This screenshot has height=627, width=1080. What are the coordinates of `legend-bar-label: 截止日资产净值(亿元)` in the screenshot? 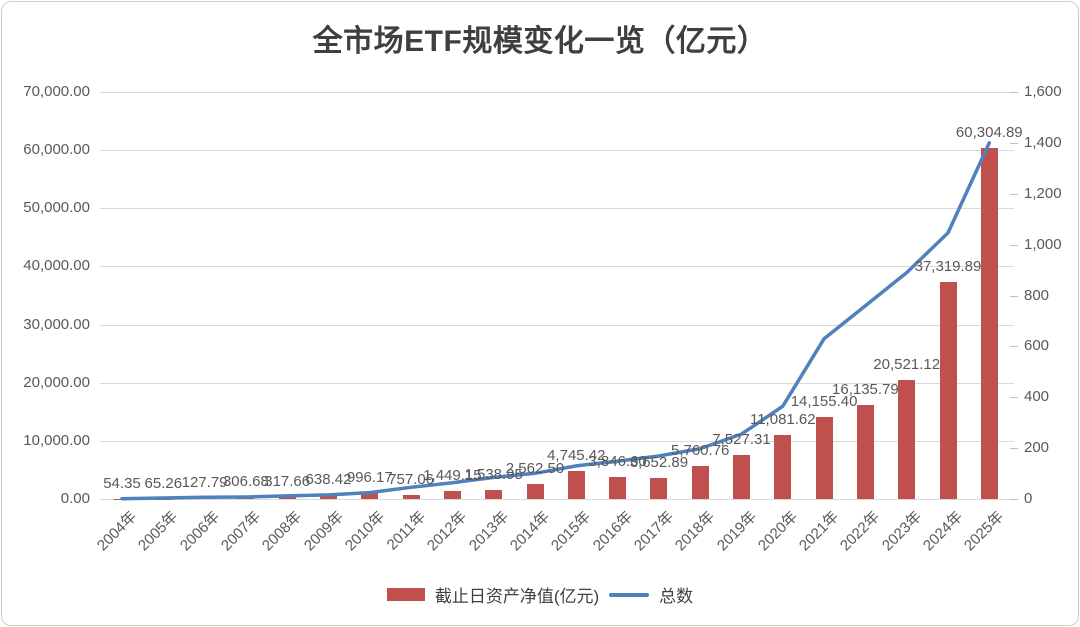 It's located at (517, 596).